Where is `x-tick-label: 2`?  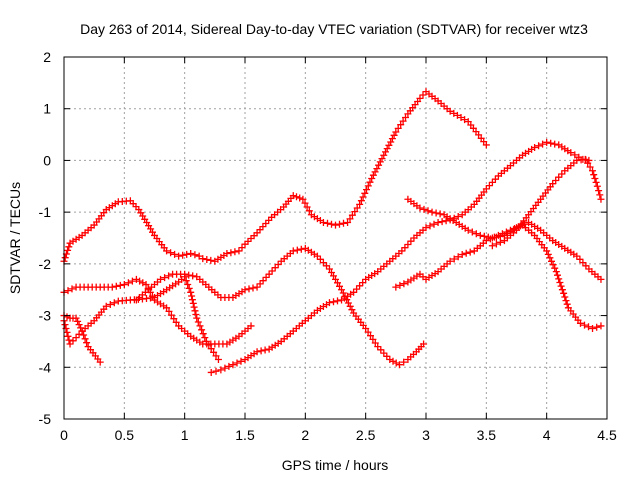
x-tick-label: 2 is located at coordinates (305, 435).